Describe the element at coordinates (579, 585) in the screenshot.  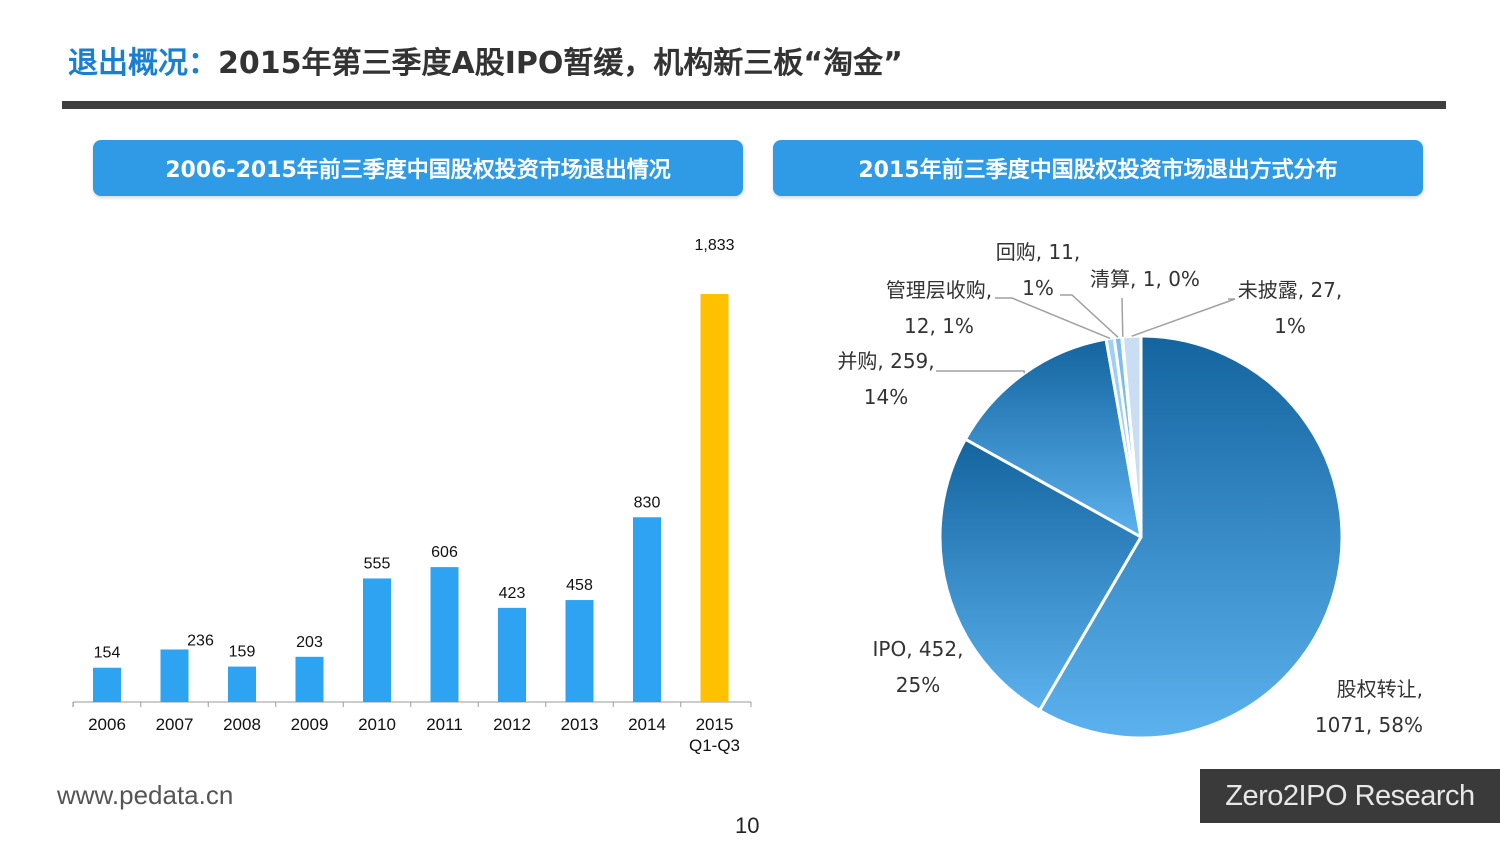
I see `bar-value-label-7: 458` at that location.